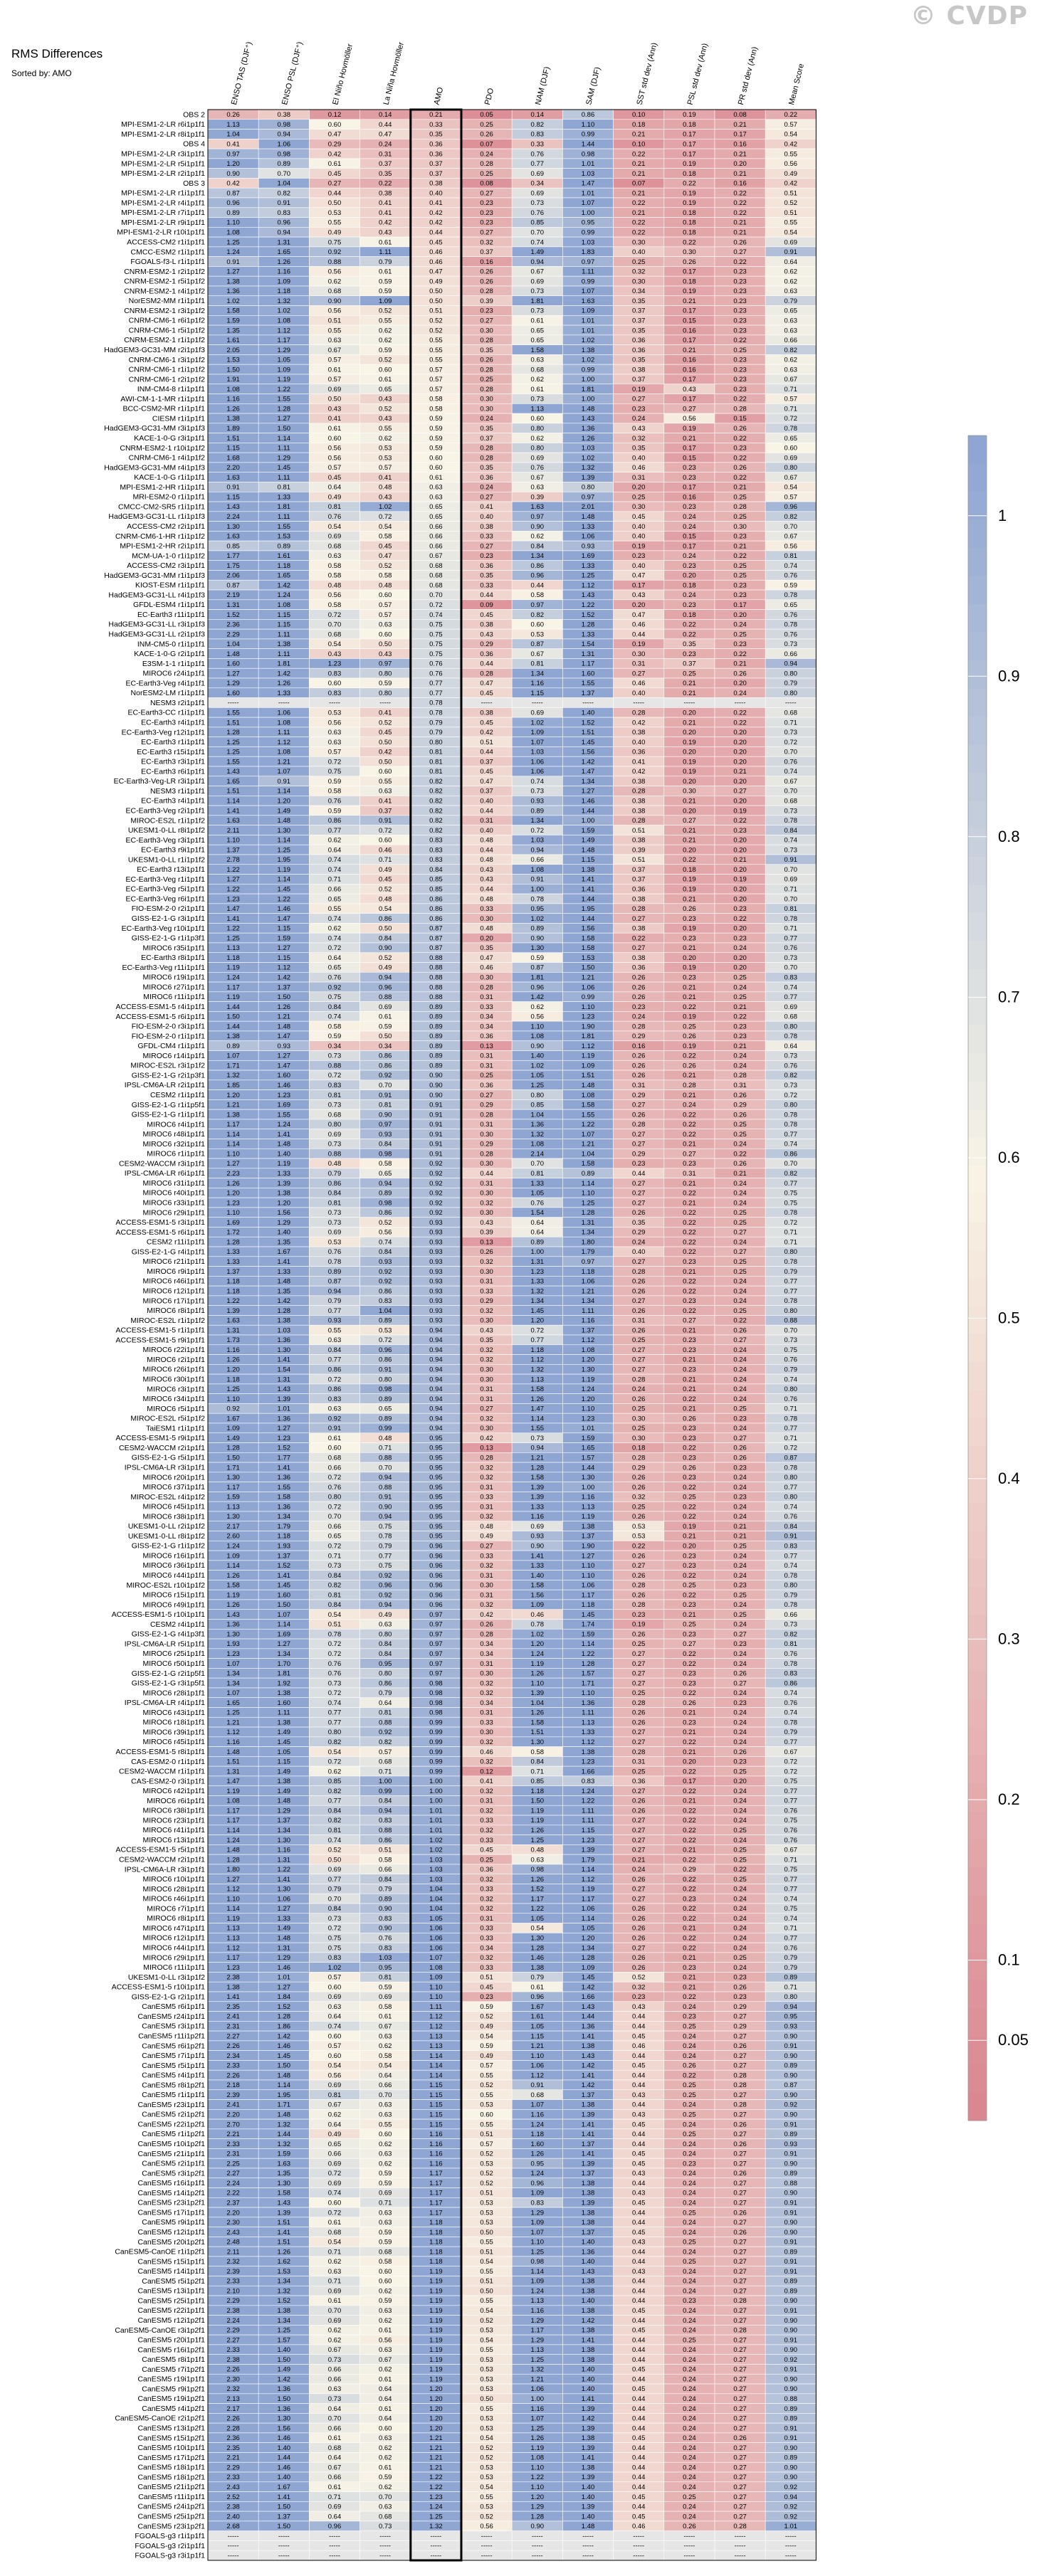 Image resolution: width=1045 pixels, height=2576 pixels. What do you see at coordinates (436, 802) in the screenshot?
I see `cell-value: 0.82` at bounding box center [436, 802].